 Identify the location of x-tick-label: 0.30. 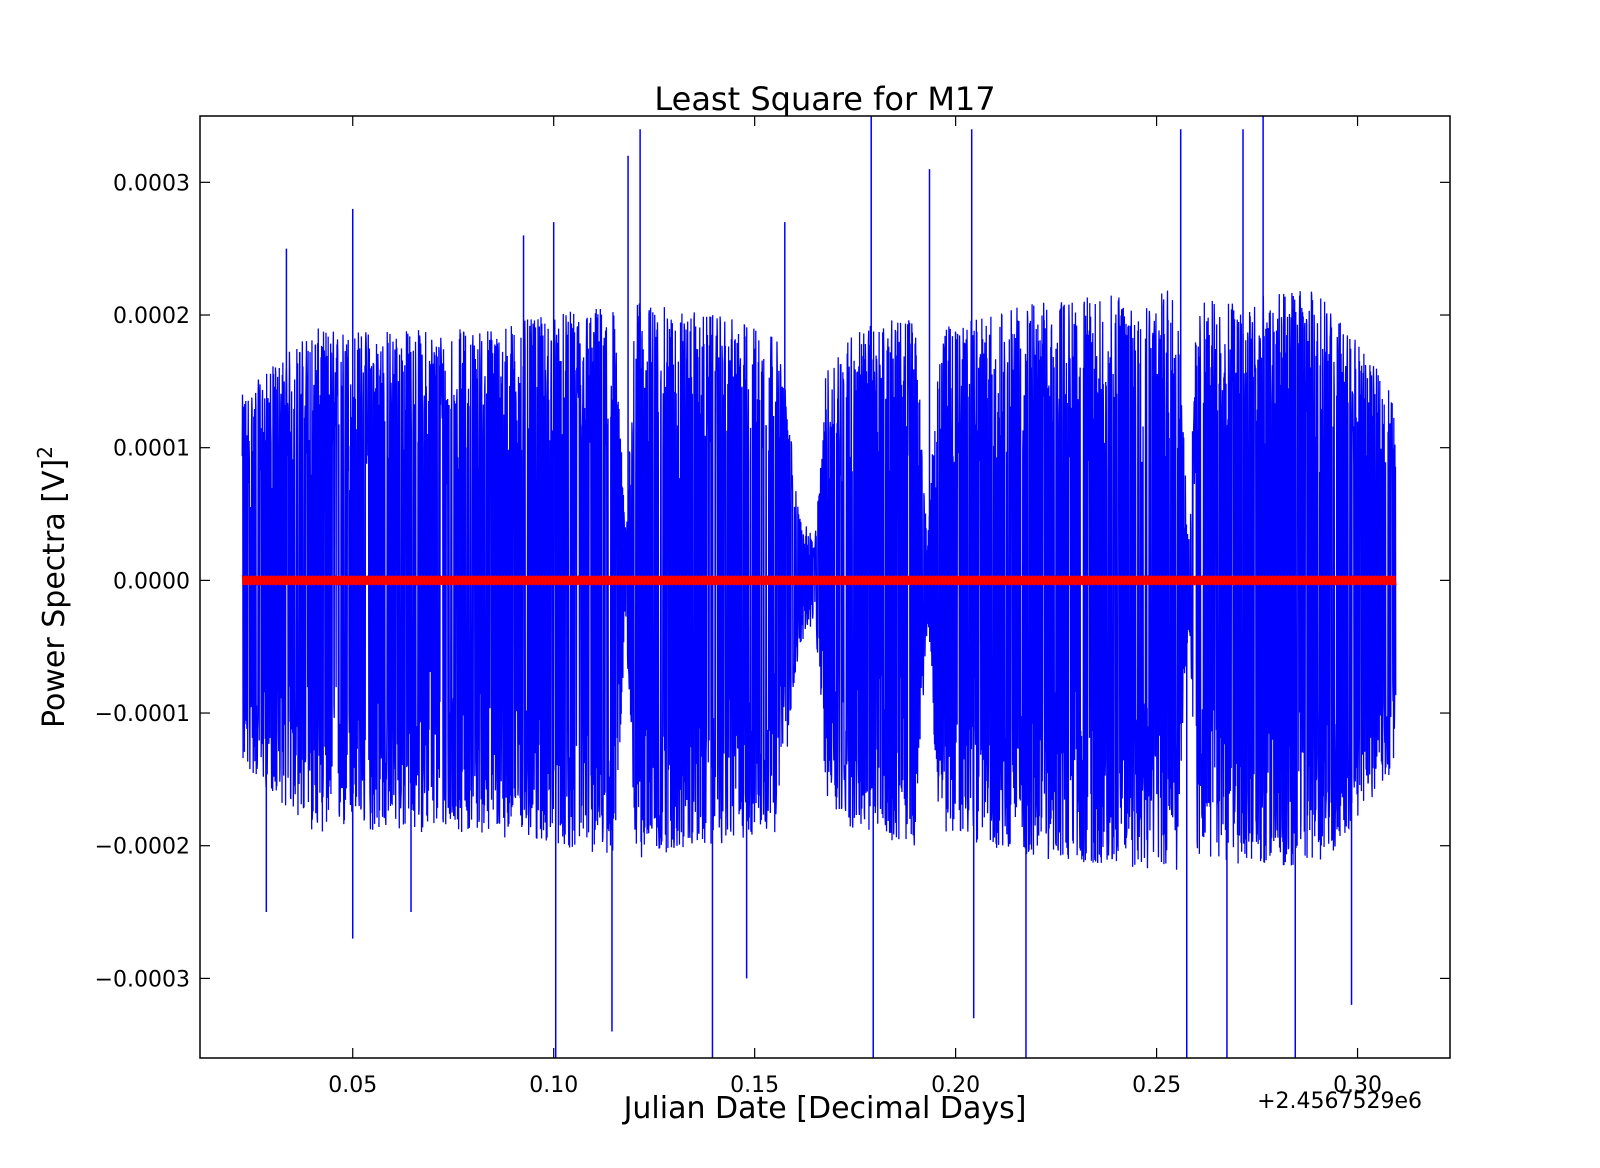
(1357, 1085).